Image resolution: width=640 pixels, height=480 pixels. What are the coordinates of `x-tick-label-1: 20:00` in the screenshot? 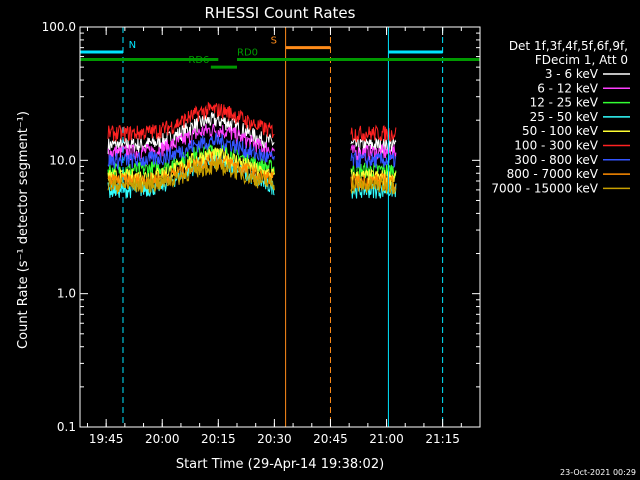 It's located at (162, 439).